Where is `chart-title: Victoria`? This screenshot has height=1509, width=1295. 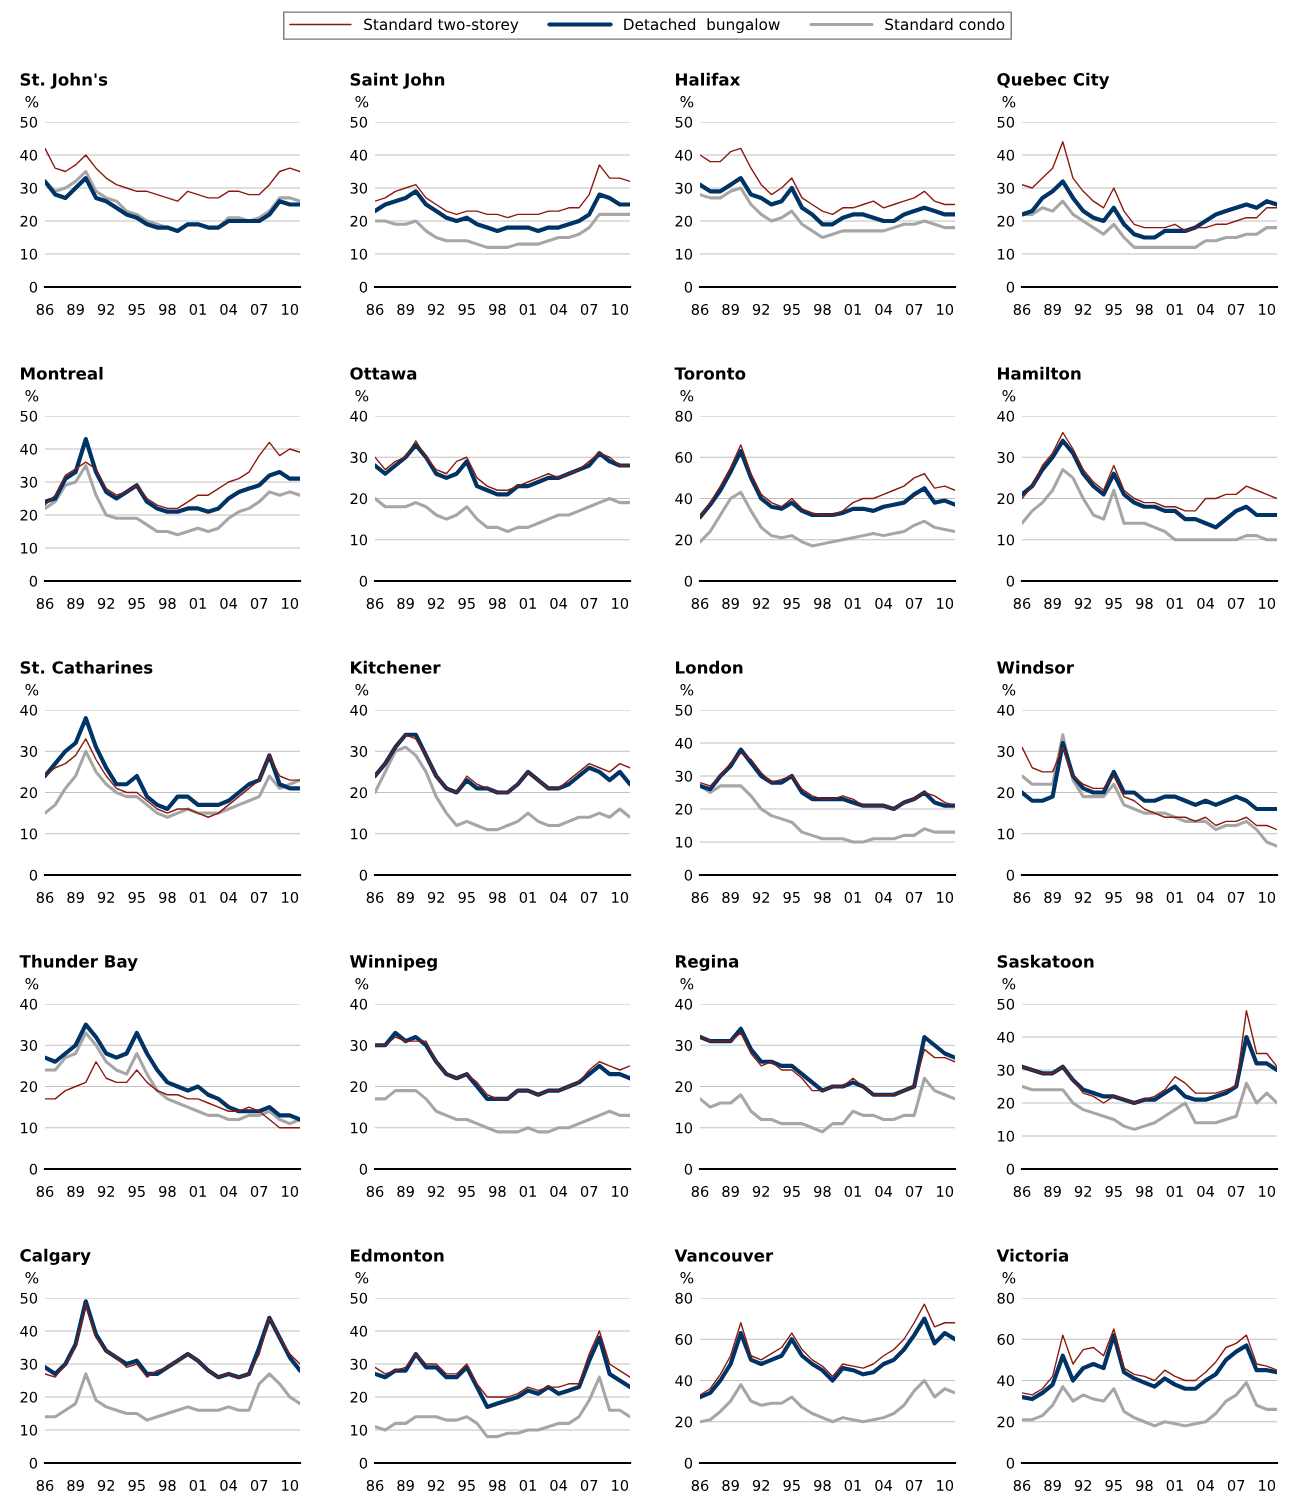
chart-title: Victoria is located at coordinates (1032, 1255).